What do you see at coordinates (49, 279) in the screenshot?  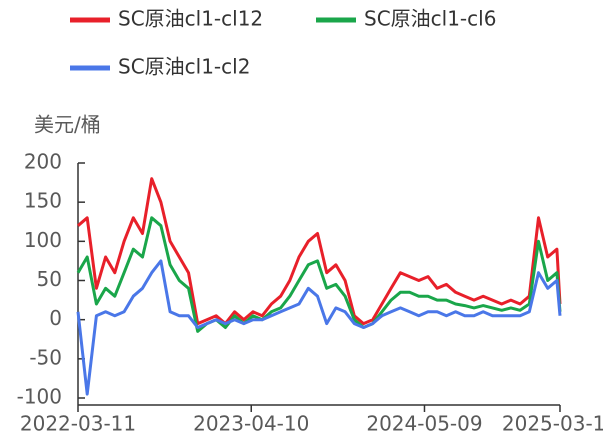 I see `y-tick-label: 50` at bounding box center [49, 279].